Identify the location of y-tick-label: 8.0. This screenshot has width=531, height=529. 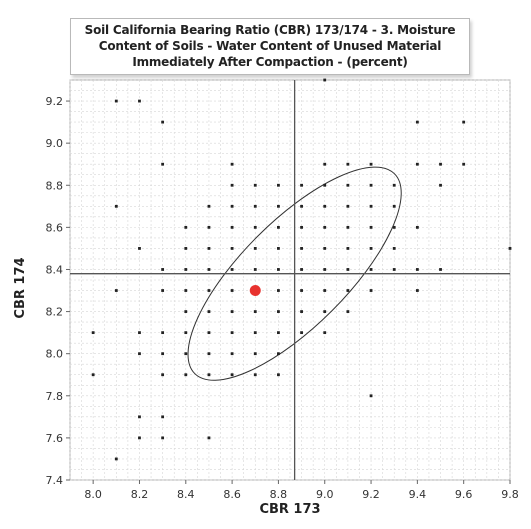
(55, 354).